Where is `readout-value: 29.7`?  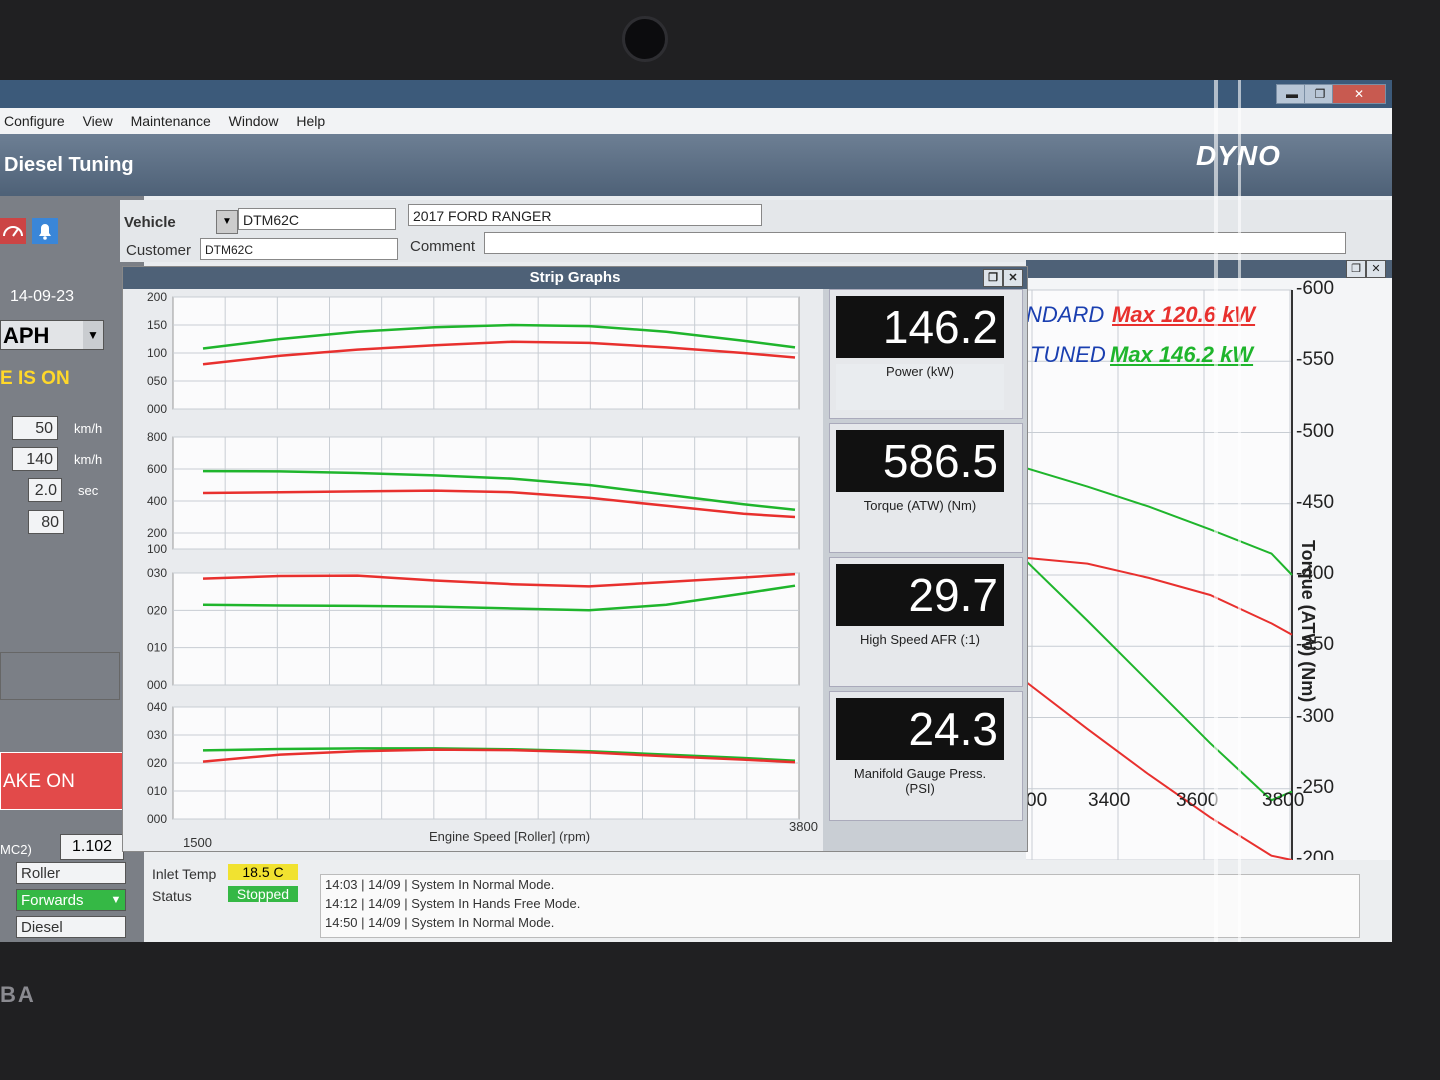 readout-value: 29.7 is located at coordinates (920, 595).